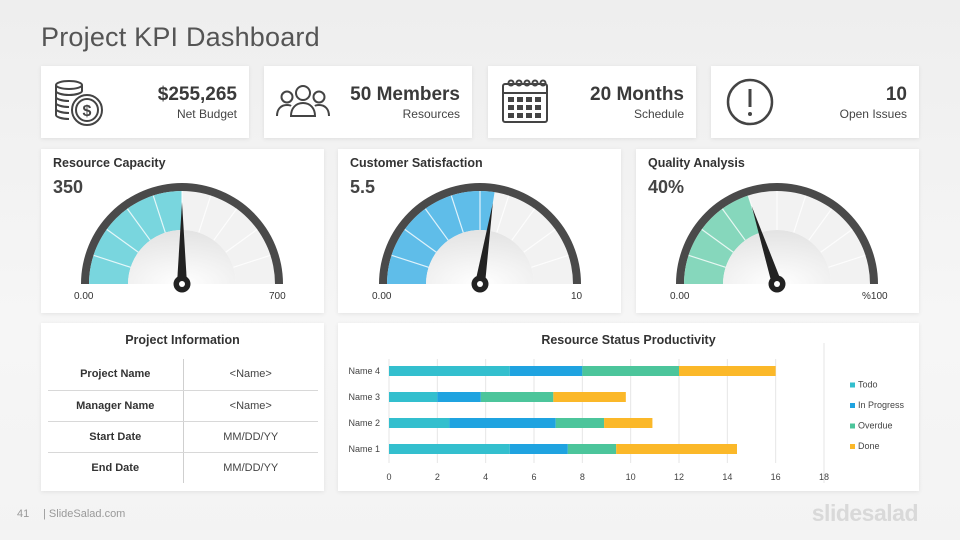  I want to click on gauge-max-label: 10, so click(577, 296).